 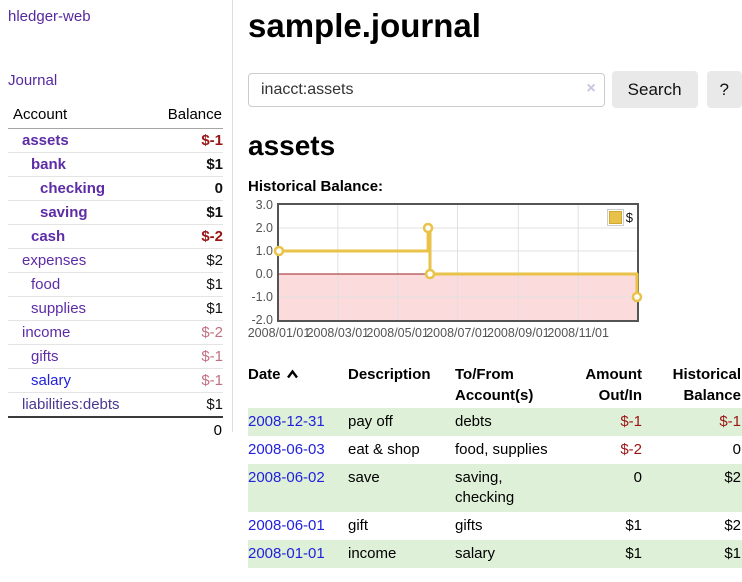 I want to click on account-link: salary, so click(x=51, y=380).